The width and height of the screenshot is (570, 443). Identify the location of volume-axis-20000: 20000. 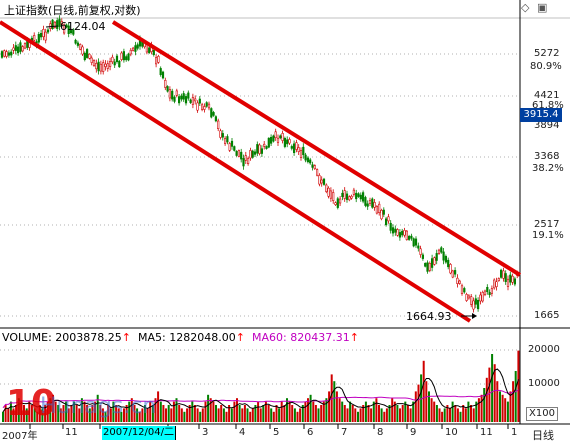
(544, 349).